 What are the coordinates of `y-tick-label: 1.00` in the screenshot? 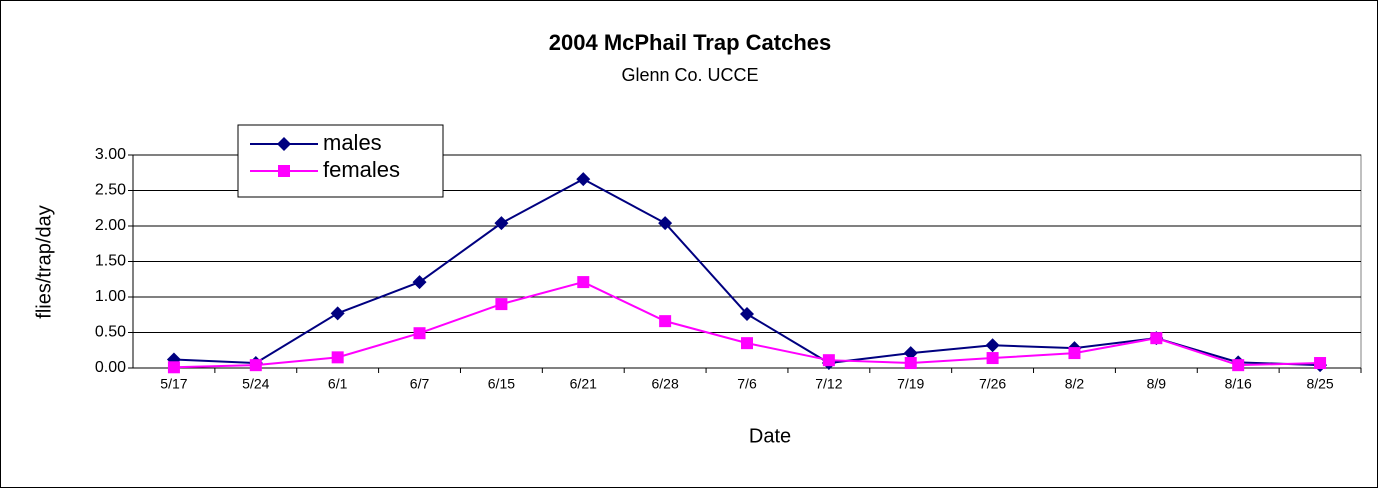 It's located at (110, 296).